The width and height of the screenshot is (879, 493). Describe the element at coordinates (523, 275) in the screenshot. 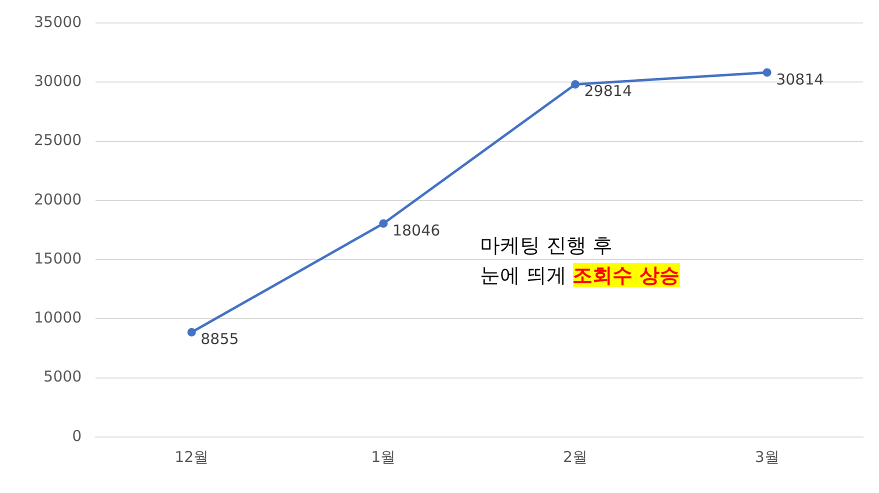

I see `annotation: 눈에 띄게` at that location.